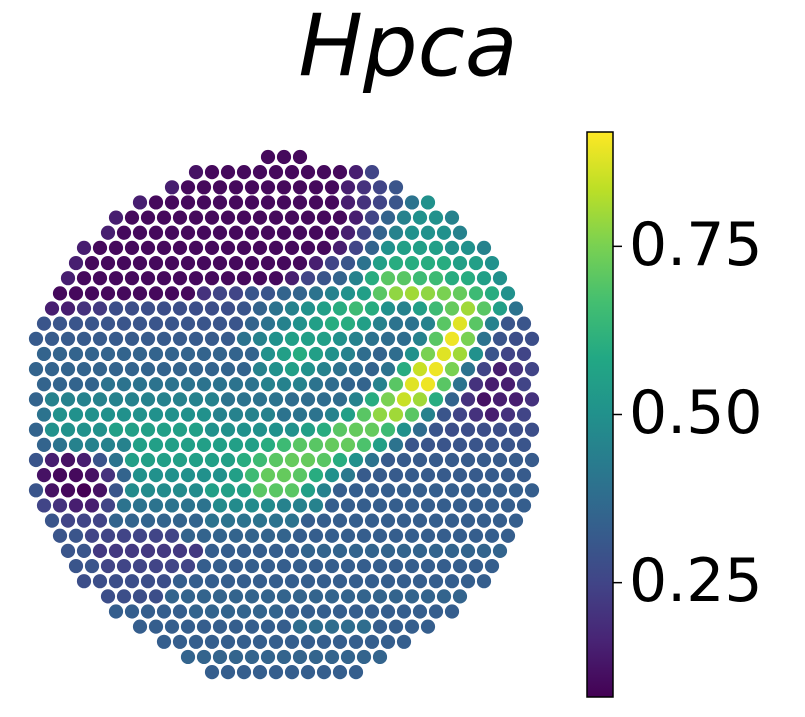  What do you see at coordinates (696, 245) in the screenshot?
I see `colorbar-tick-label: 0.75` at bounding box center [696, 245].